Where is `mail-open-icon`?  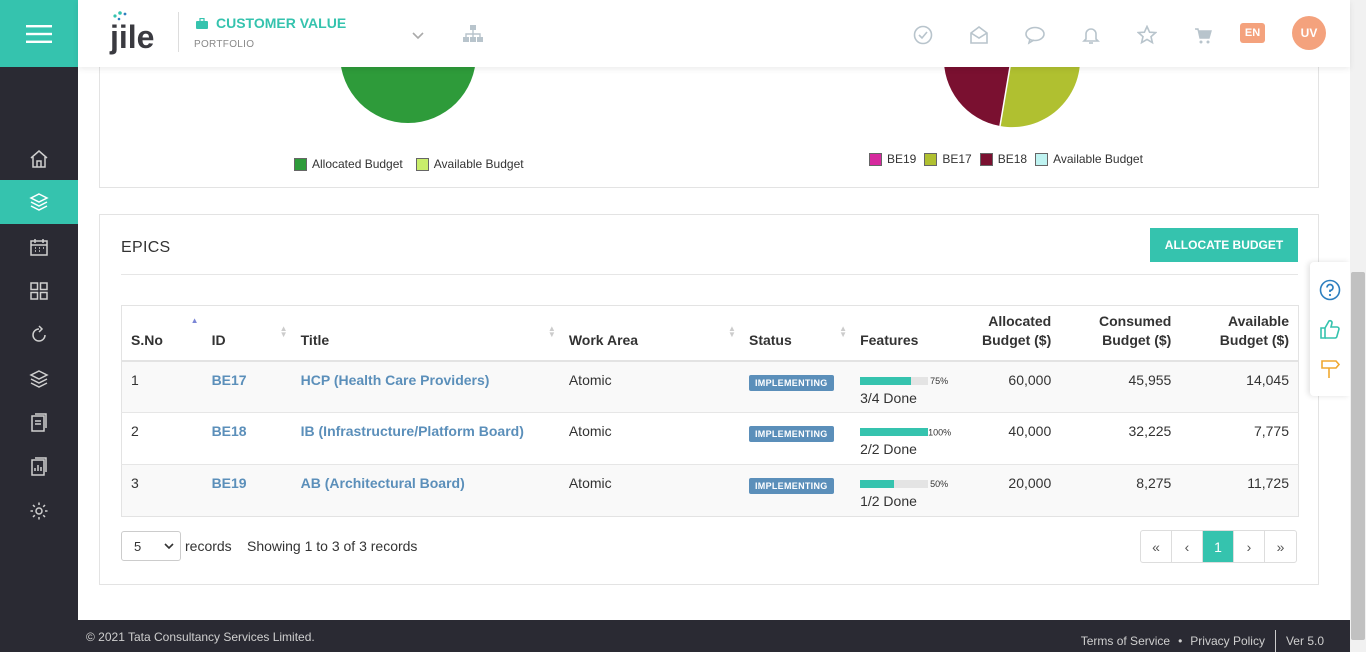 mail-open-icon is located at coordinates (979, 35).